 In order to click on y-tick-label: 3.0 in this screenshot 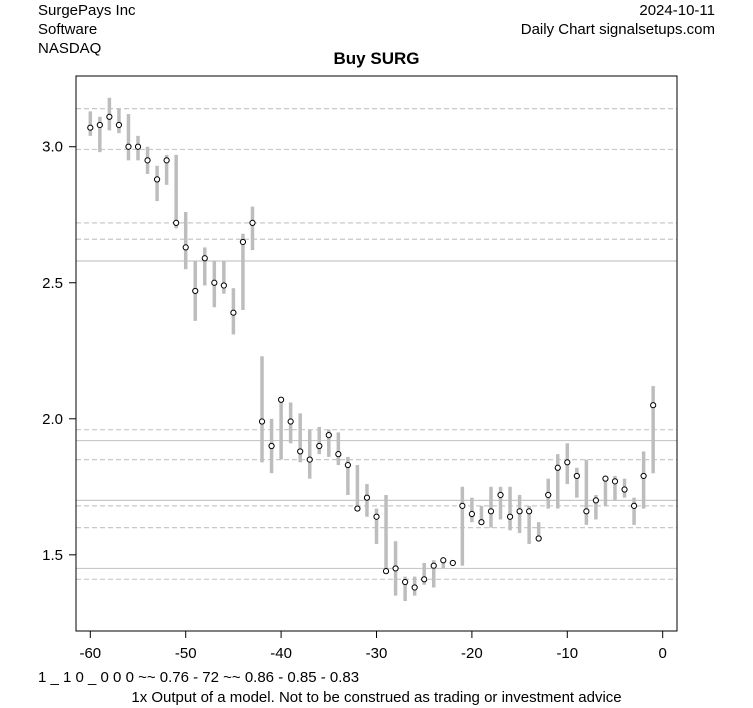, I will do `click(52, 147)`.